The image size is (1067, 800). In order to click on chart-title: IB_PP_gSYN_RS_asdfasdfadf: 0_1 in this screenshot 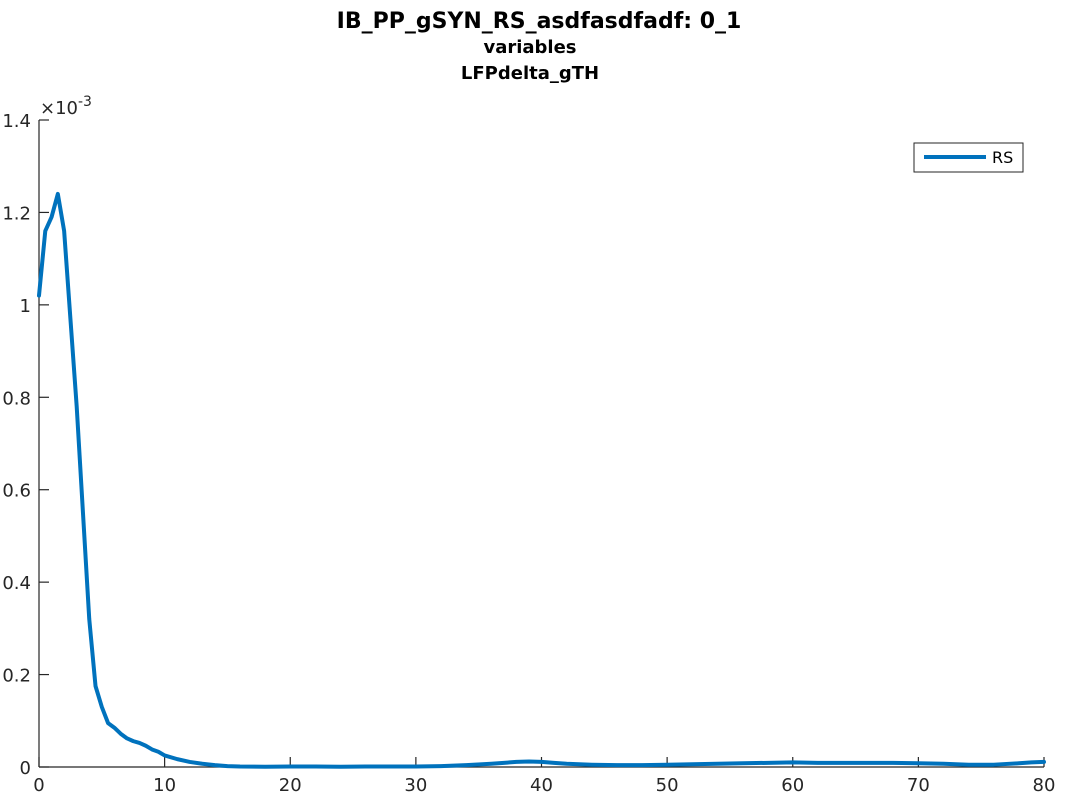, I will do `click(539, 21)`.